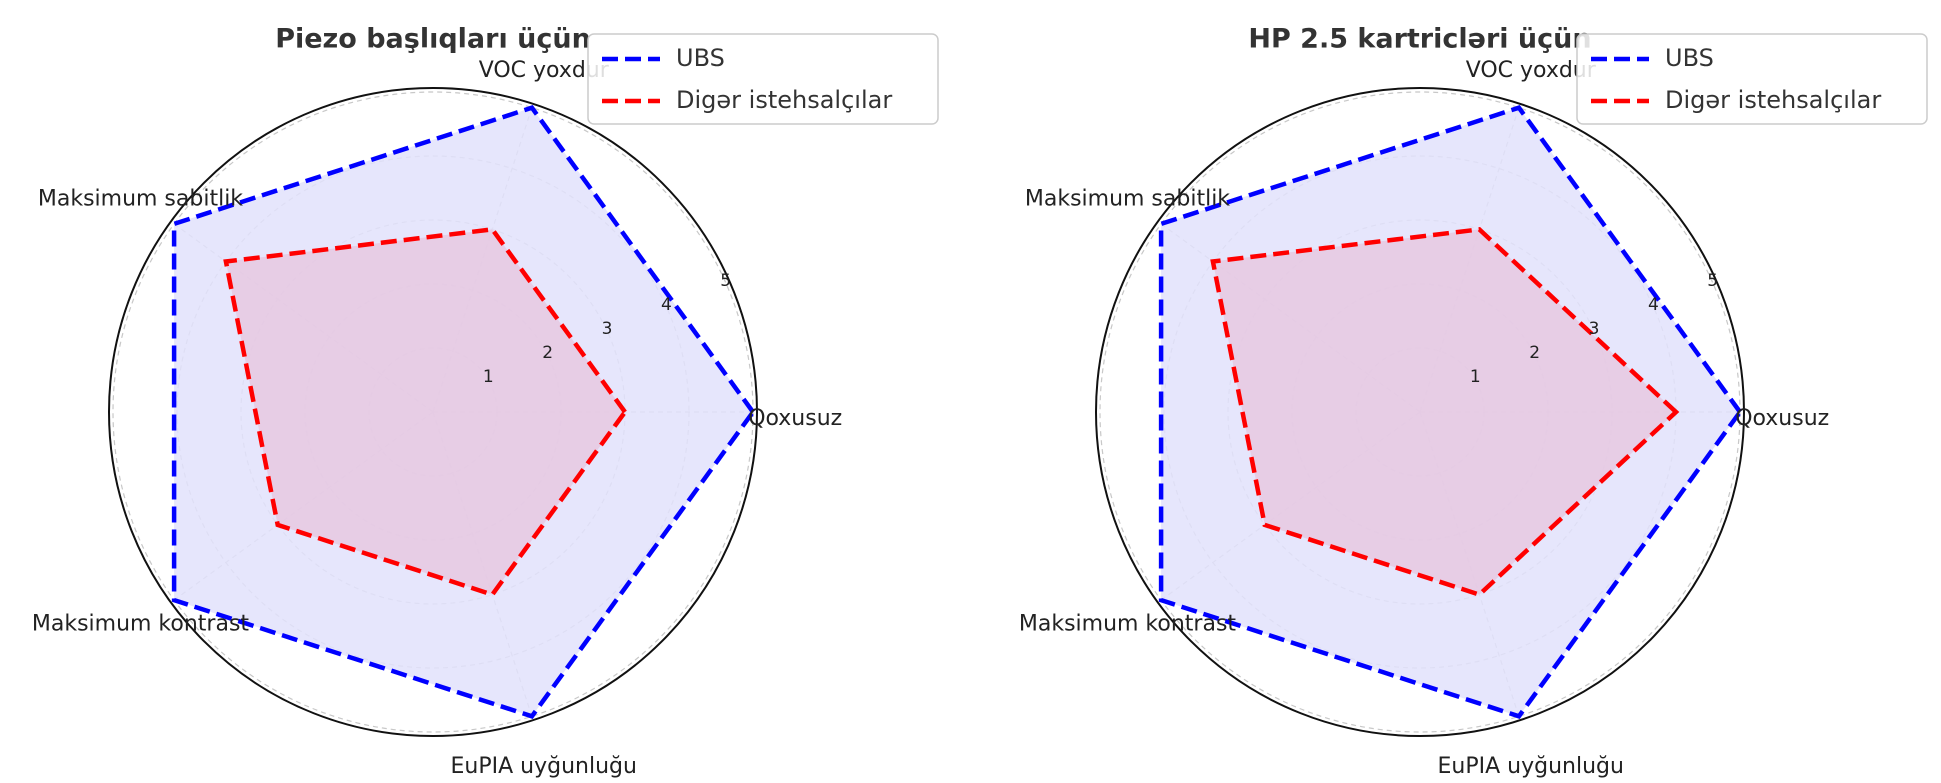 The width and height of the screenshot is (1941, 783). What do you see at coordinates (433, 39) in the screenshot?
I see `chart-title: Piezo başlıqları üçün` at bounding box center [433, 39].